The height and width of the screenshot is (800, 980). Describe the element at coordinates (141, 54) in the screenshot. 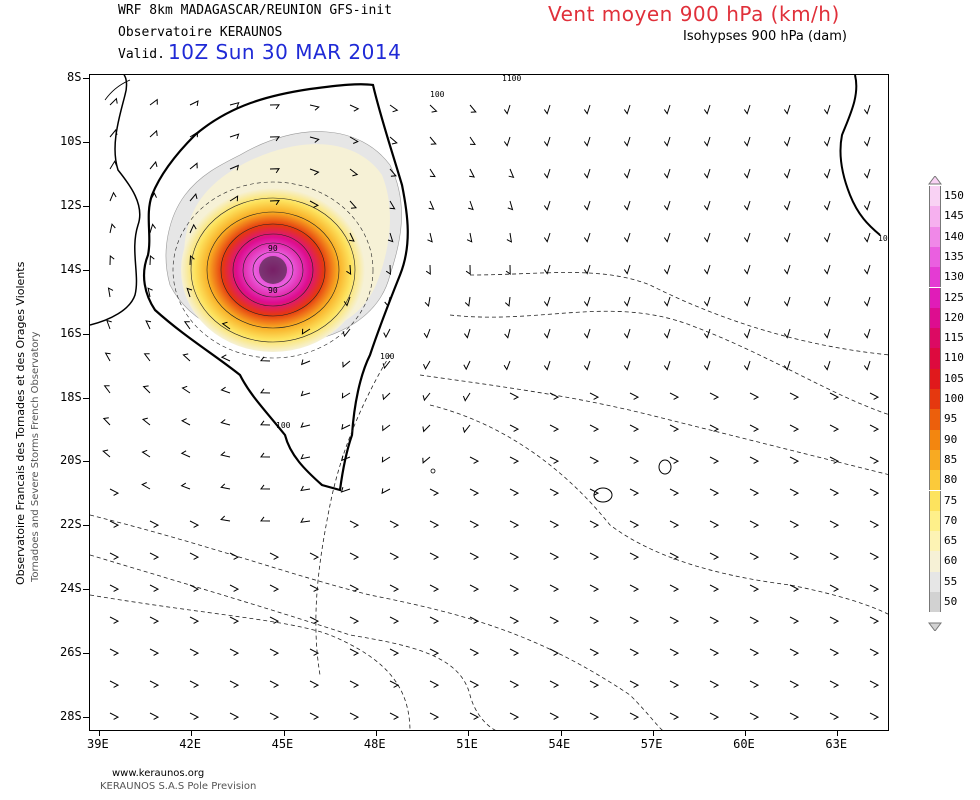

I see `valid-label: Valid.` at that location.